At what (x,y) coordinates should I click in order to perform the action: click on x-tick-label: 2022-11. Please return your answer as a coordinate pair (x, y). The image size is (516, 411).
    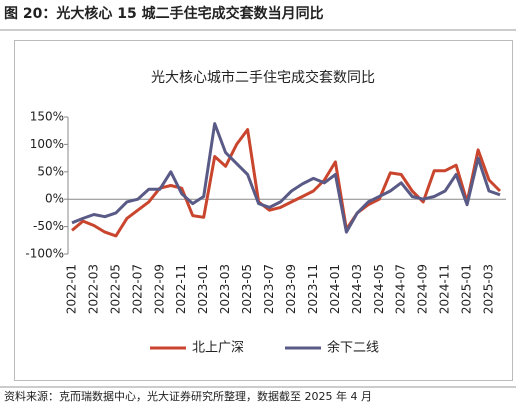
    Looking at the image, I should click on (181, 289).